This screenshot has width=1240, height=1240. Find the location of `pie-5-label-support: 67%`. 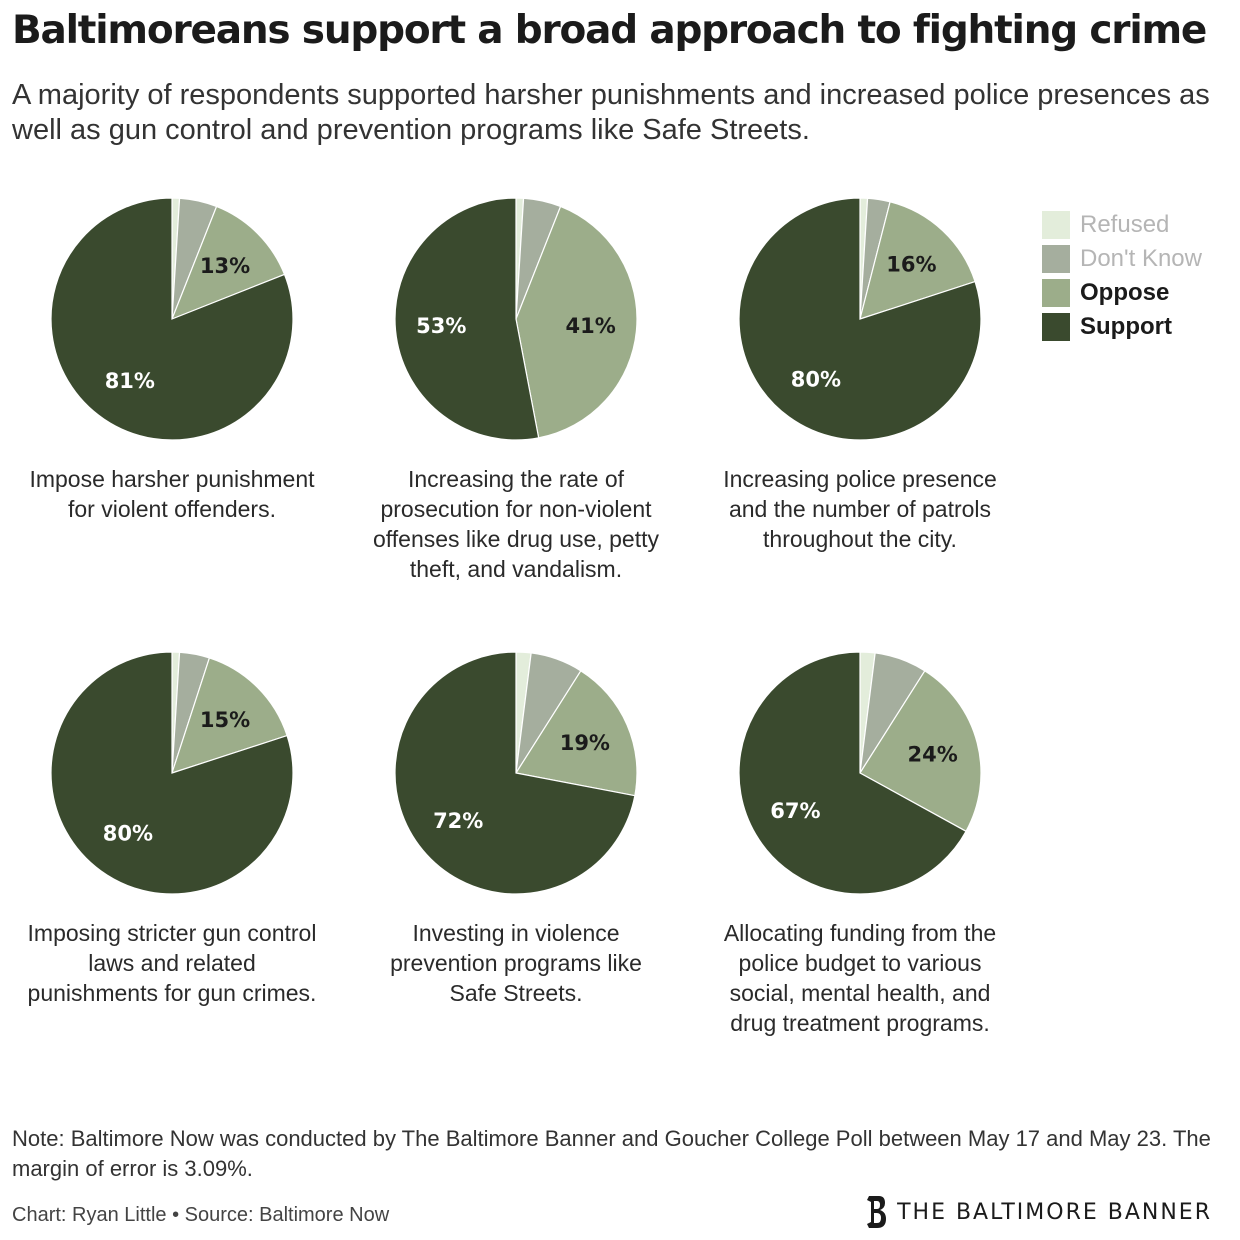

pie-5-label-support: 67% is located at coordinates (795, 811).